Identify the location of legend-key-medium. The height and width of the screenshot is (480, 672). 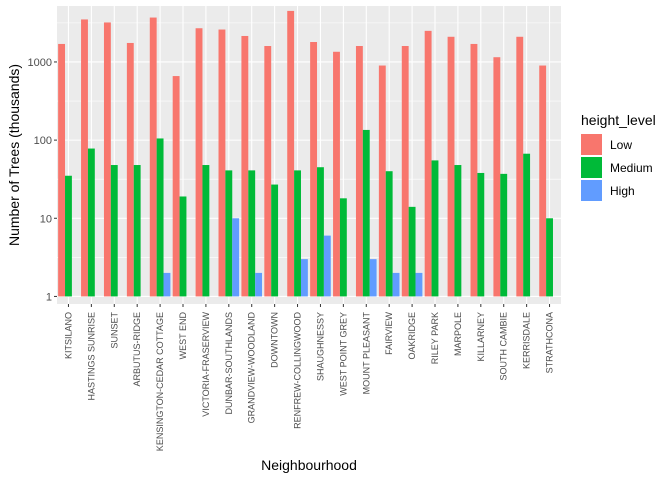
(591, 167).